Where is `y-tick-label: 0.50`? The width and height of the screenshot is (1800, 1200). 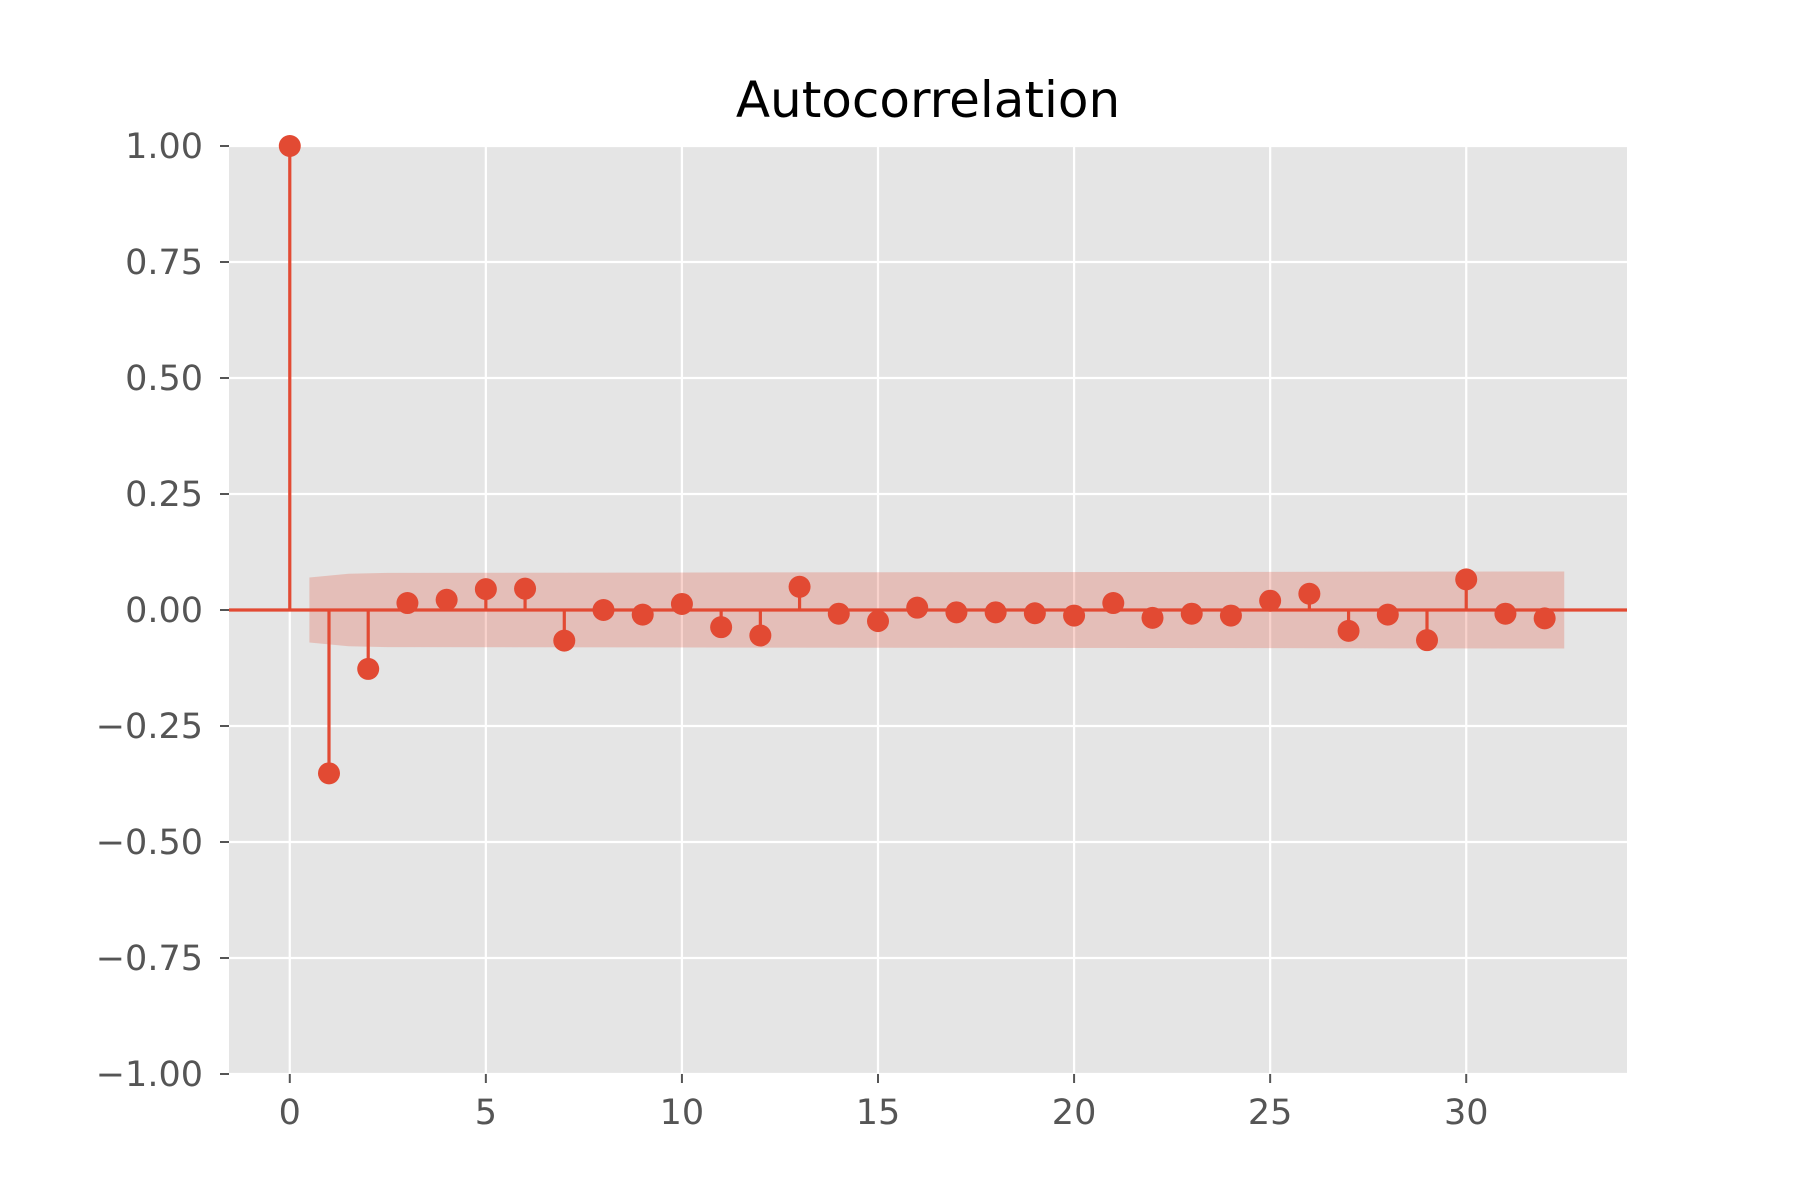
y-tick-label: 0.50 is located at coordinates (164, 379).